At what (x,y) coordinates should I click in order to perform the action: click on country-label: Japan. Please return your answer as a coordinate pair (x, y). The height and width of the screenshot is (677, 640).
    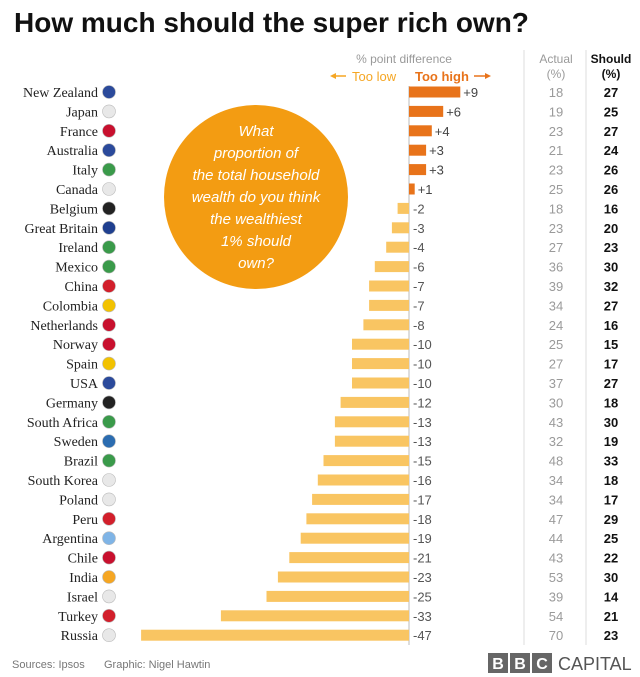
    Looking at the image, I should click on (82, 112).